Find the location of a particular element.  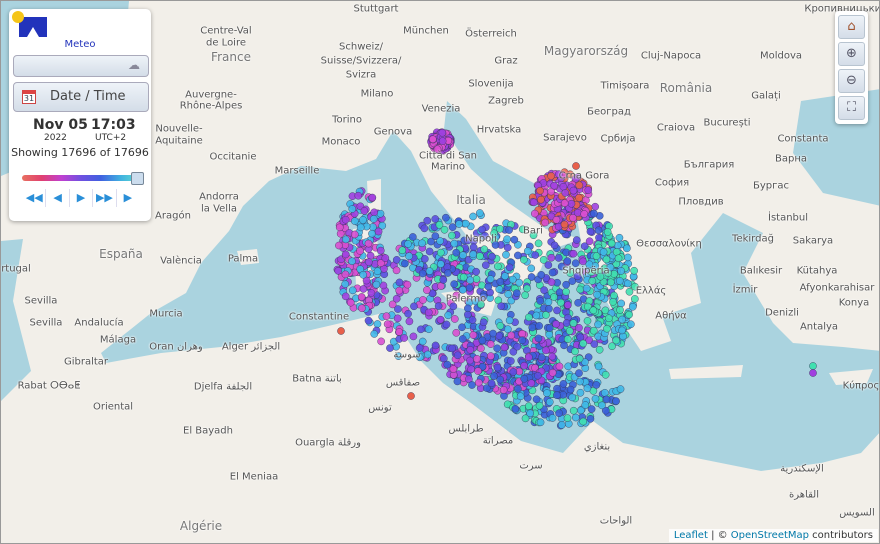

home-button: ⌂ is located at coordinates (851, 27).